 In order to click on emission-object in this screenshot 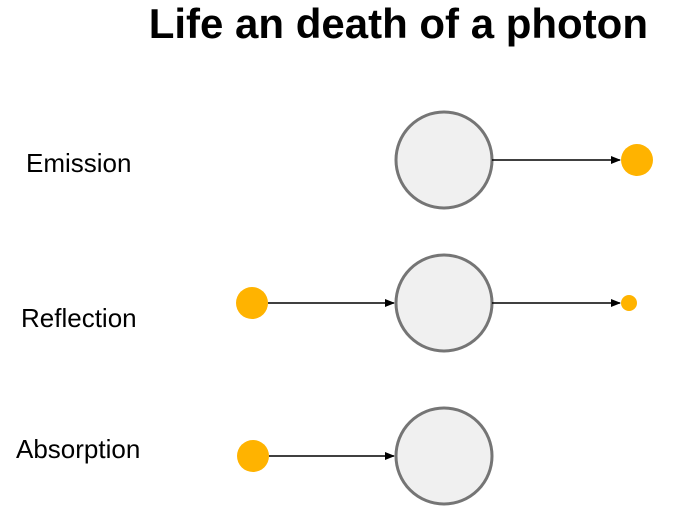, I will do `click(444, 160)`.